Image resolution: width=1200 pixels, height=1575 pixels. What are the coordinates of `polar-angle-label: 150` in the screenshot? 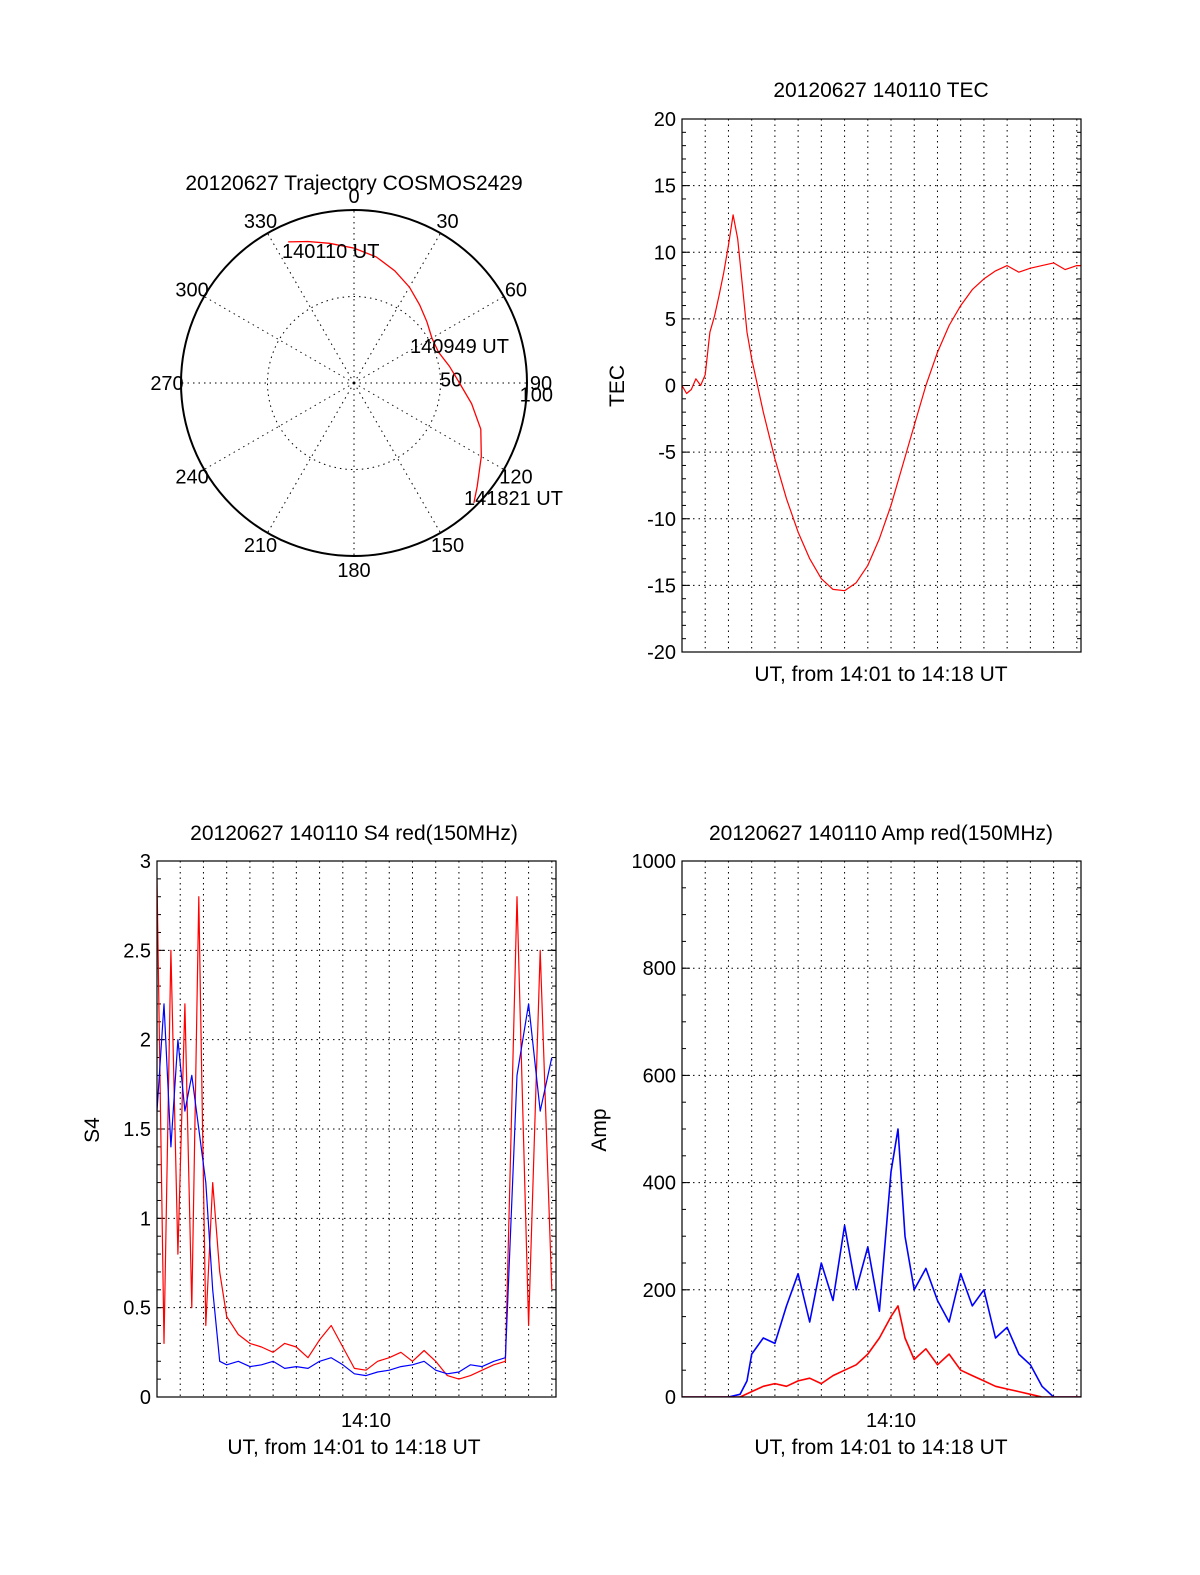 It's located at (447, 546).